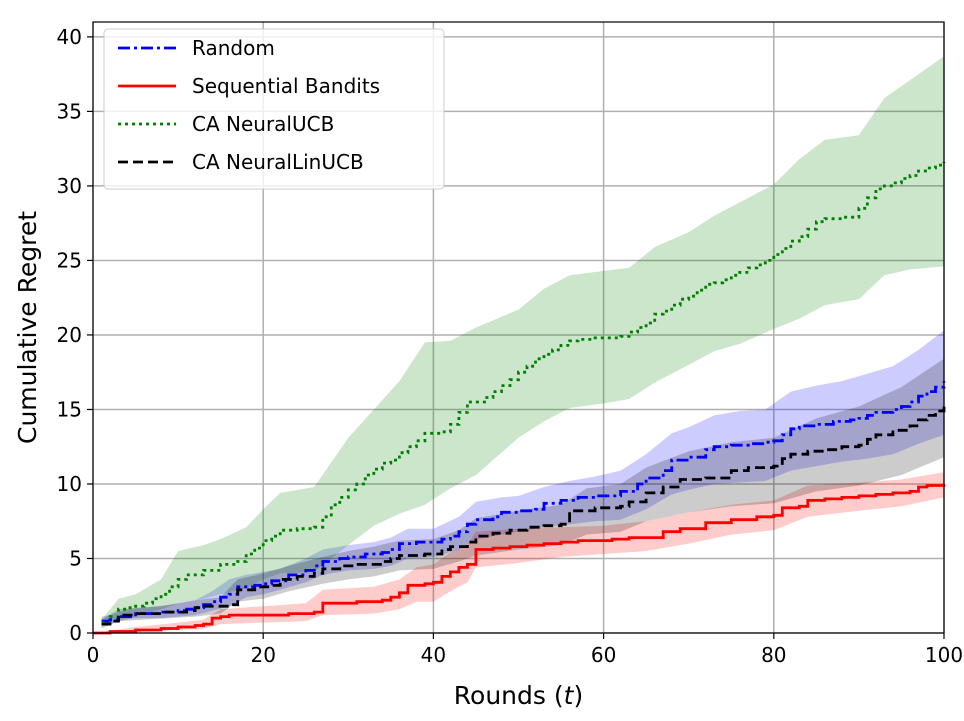 This screenshot has height=721, width=964. I want to click on x-tick-label: 60, so click(603, 655).